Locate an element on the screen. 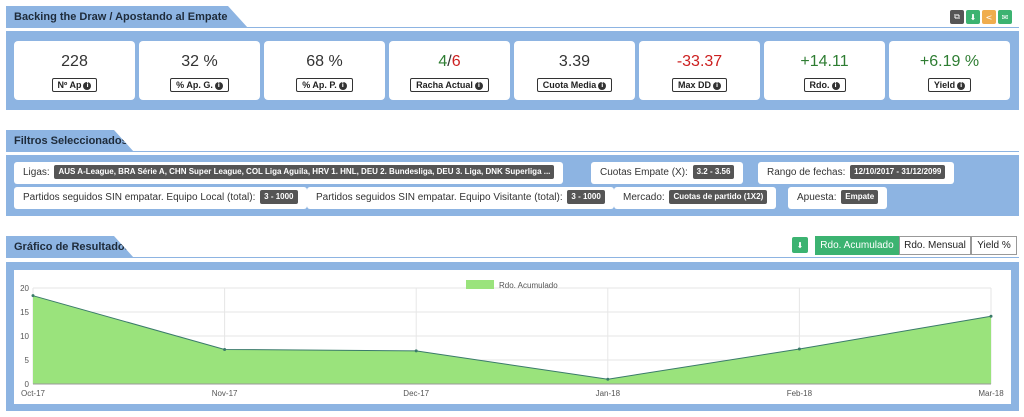 This screenshot has height=417, width=1024. y-tick-label: 5 is located at coordinates (27, 360).